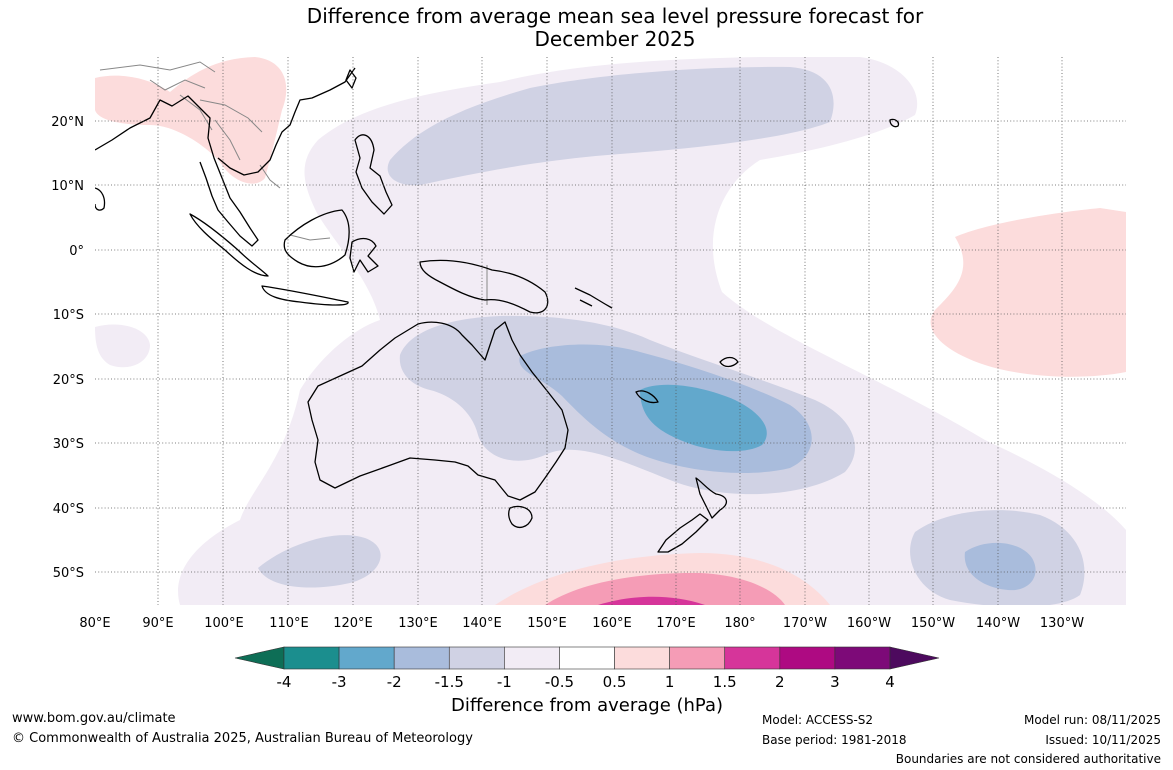 This screenshot has width=1173, height=770. I want to click on lat-label-30s: 30°S, so click(68, 444).